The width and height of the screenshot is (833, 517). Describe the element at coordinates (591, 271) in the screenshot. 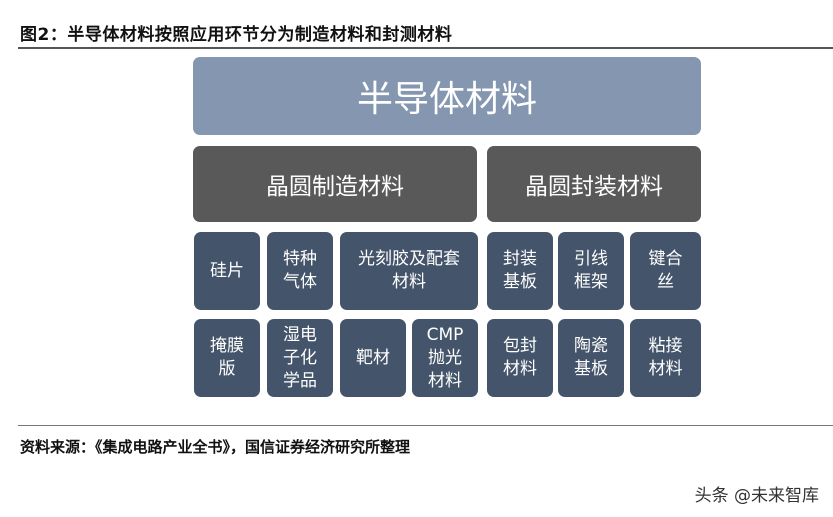

I see `item-lead-frame: 引线 框架` at that location.